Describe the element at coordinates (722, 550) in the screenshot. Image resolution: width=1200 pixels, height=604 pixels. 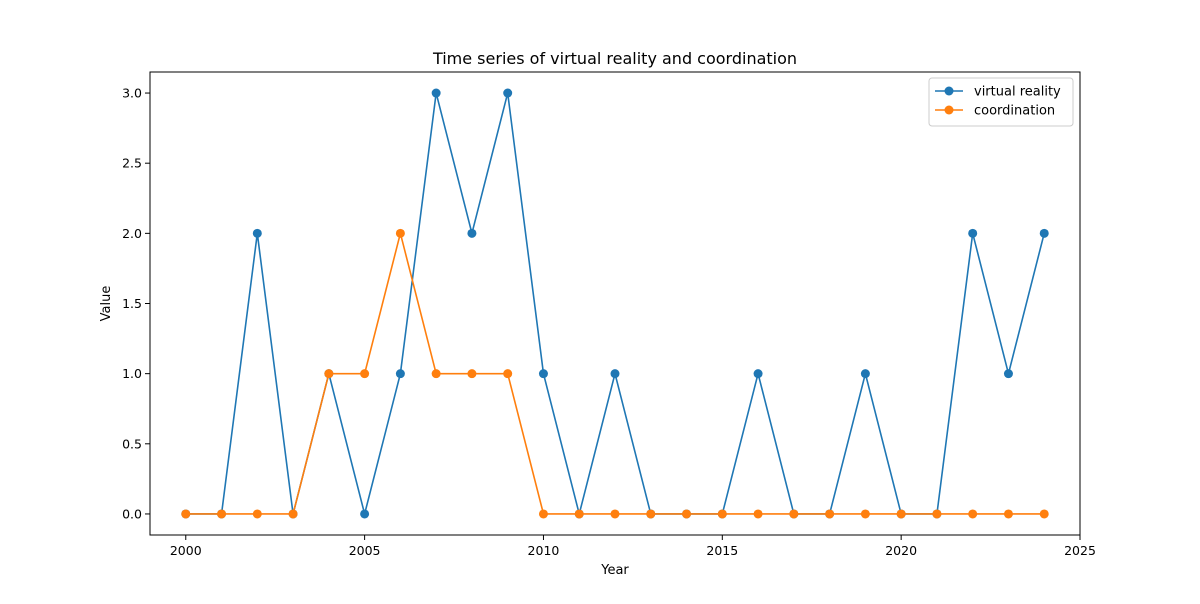
I see `x-tick-label: 2015` at that location.